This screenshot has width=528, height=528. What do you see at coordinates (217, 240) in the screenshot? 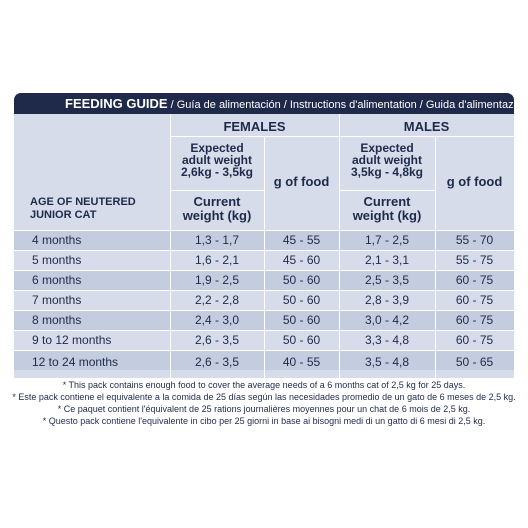
I see `female-weight: 1,3 - 1,7` at bounding box center [217, 240].